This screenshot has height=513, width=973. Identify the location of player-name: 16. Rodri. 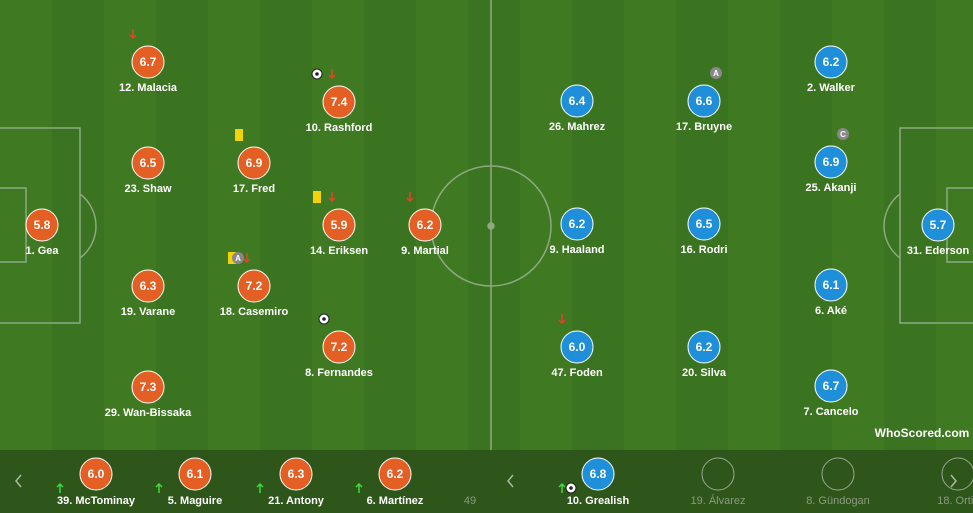
(703, 250).